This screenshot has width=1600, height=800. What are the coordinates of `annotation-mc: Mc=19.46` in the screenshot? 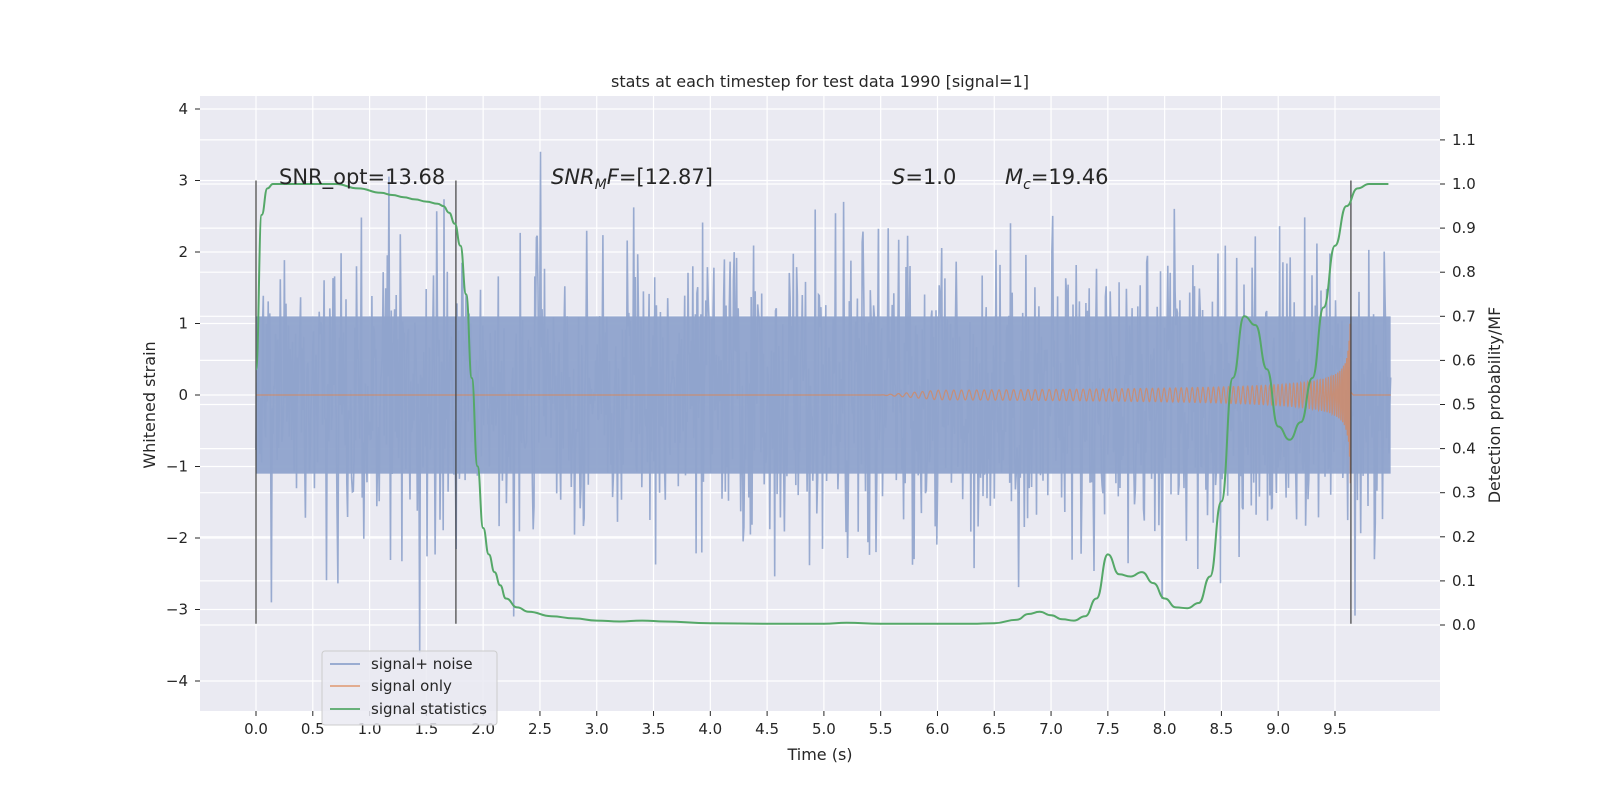 It's located at (1057, 179).